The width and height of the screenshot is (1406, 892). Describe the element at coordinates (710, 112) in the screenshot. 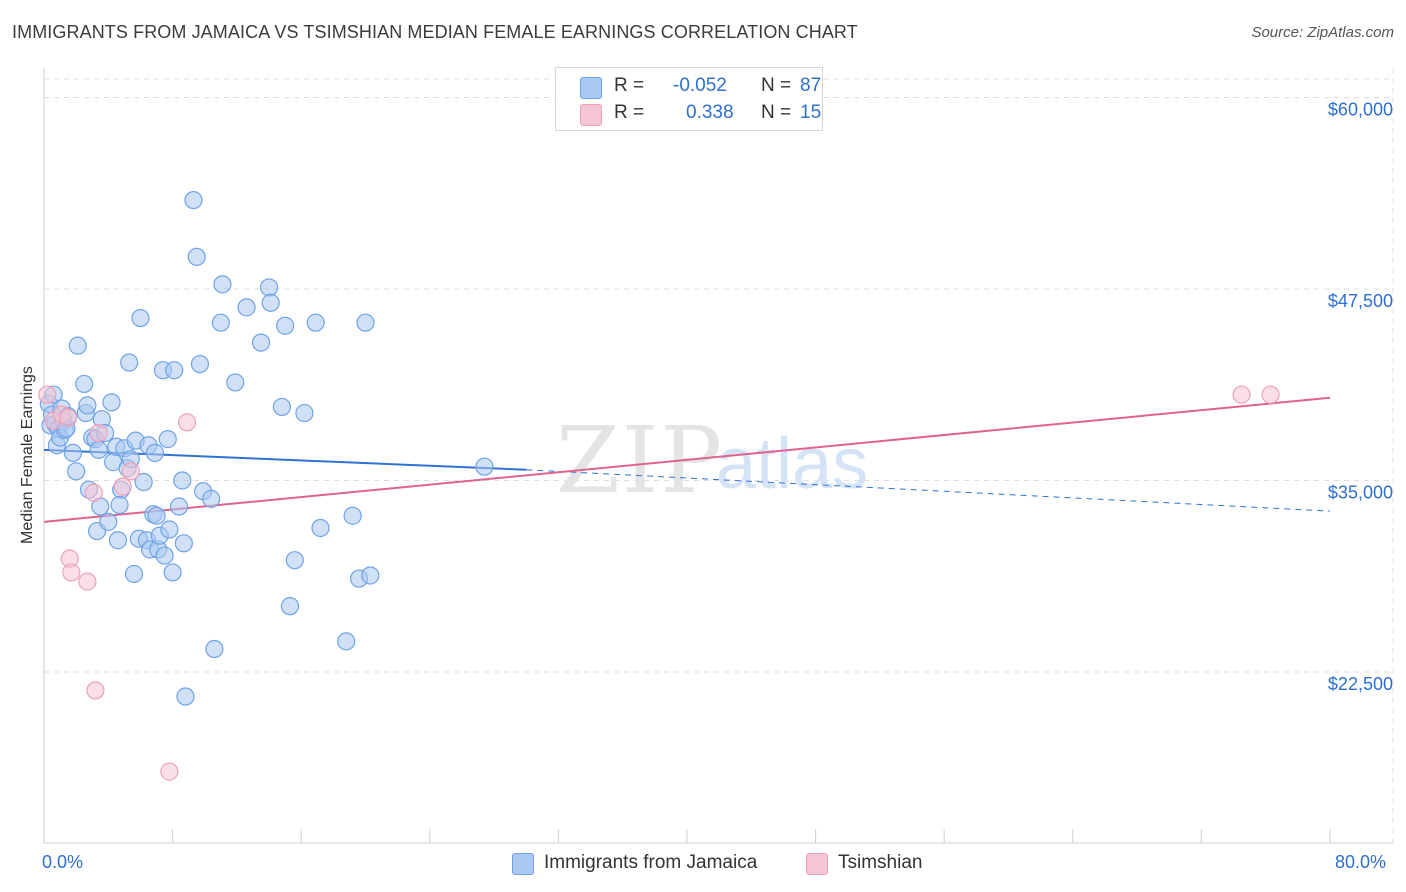

I see `legend-r-value: 0.338` at that location.